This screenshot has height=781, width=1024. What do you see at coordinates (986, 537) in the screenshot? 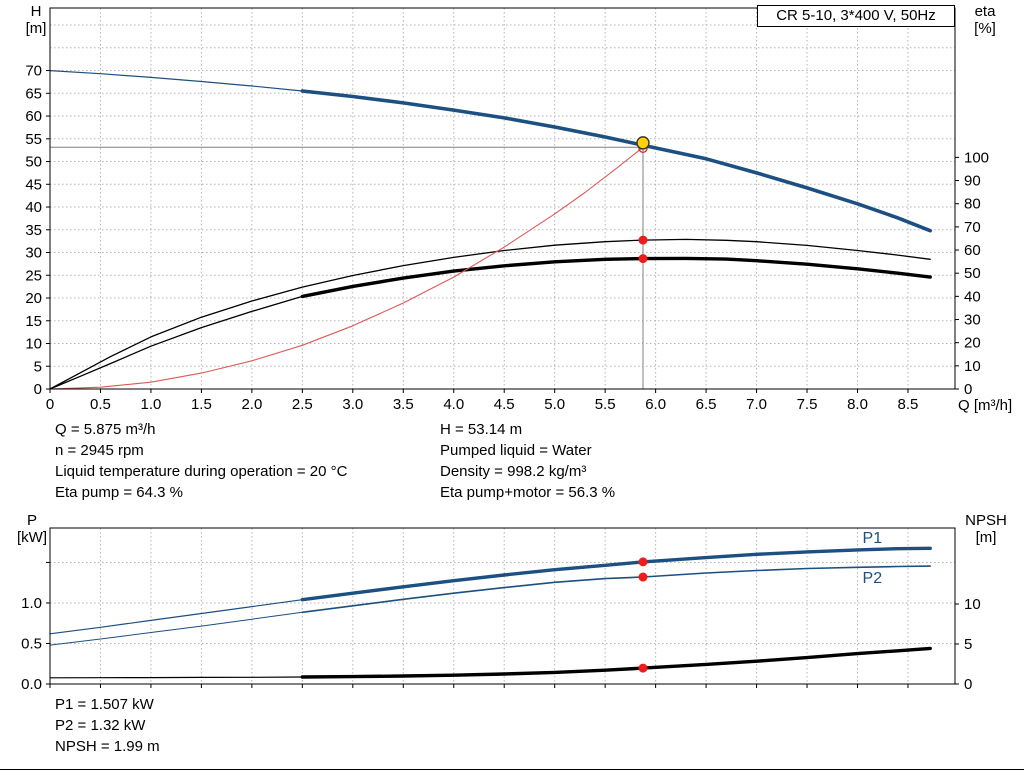
I see `npsh-axis-unit: [m]` at bounding box center [986, 537].